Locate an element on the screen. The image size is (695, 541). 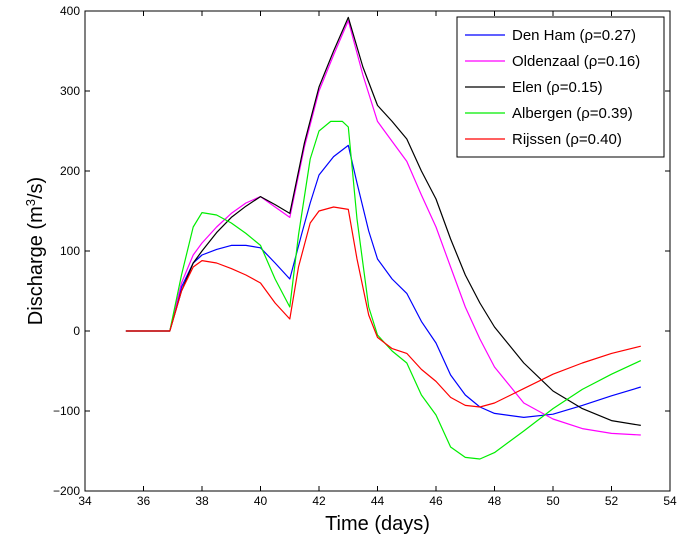
y-axis-label: Discharge (m3/s) is located at coordinates (35, 251).